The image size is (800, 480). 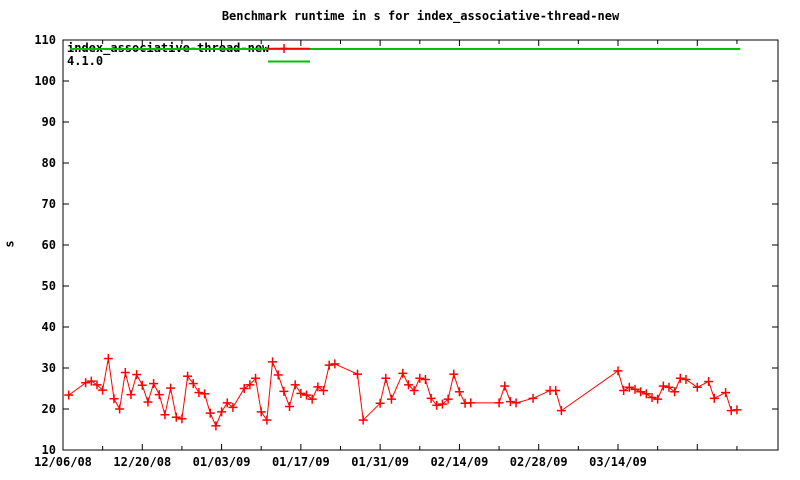 What do you see at coordinates (48, 285) in the screenshot?
I see `y-tick-label: 50` at bounding box center [48, 285].